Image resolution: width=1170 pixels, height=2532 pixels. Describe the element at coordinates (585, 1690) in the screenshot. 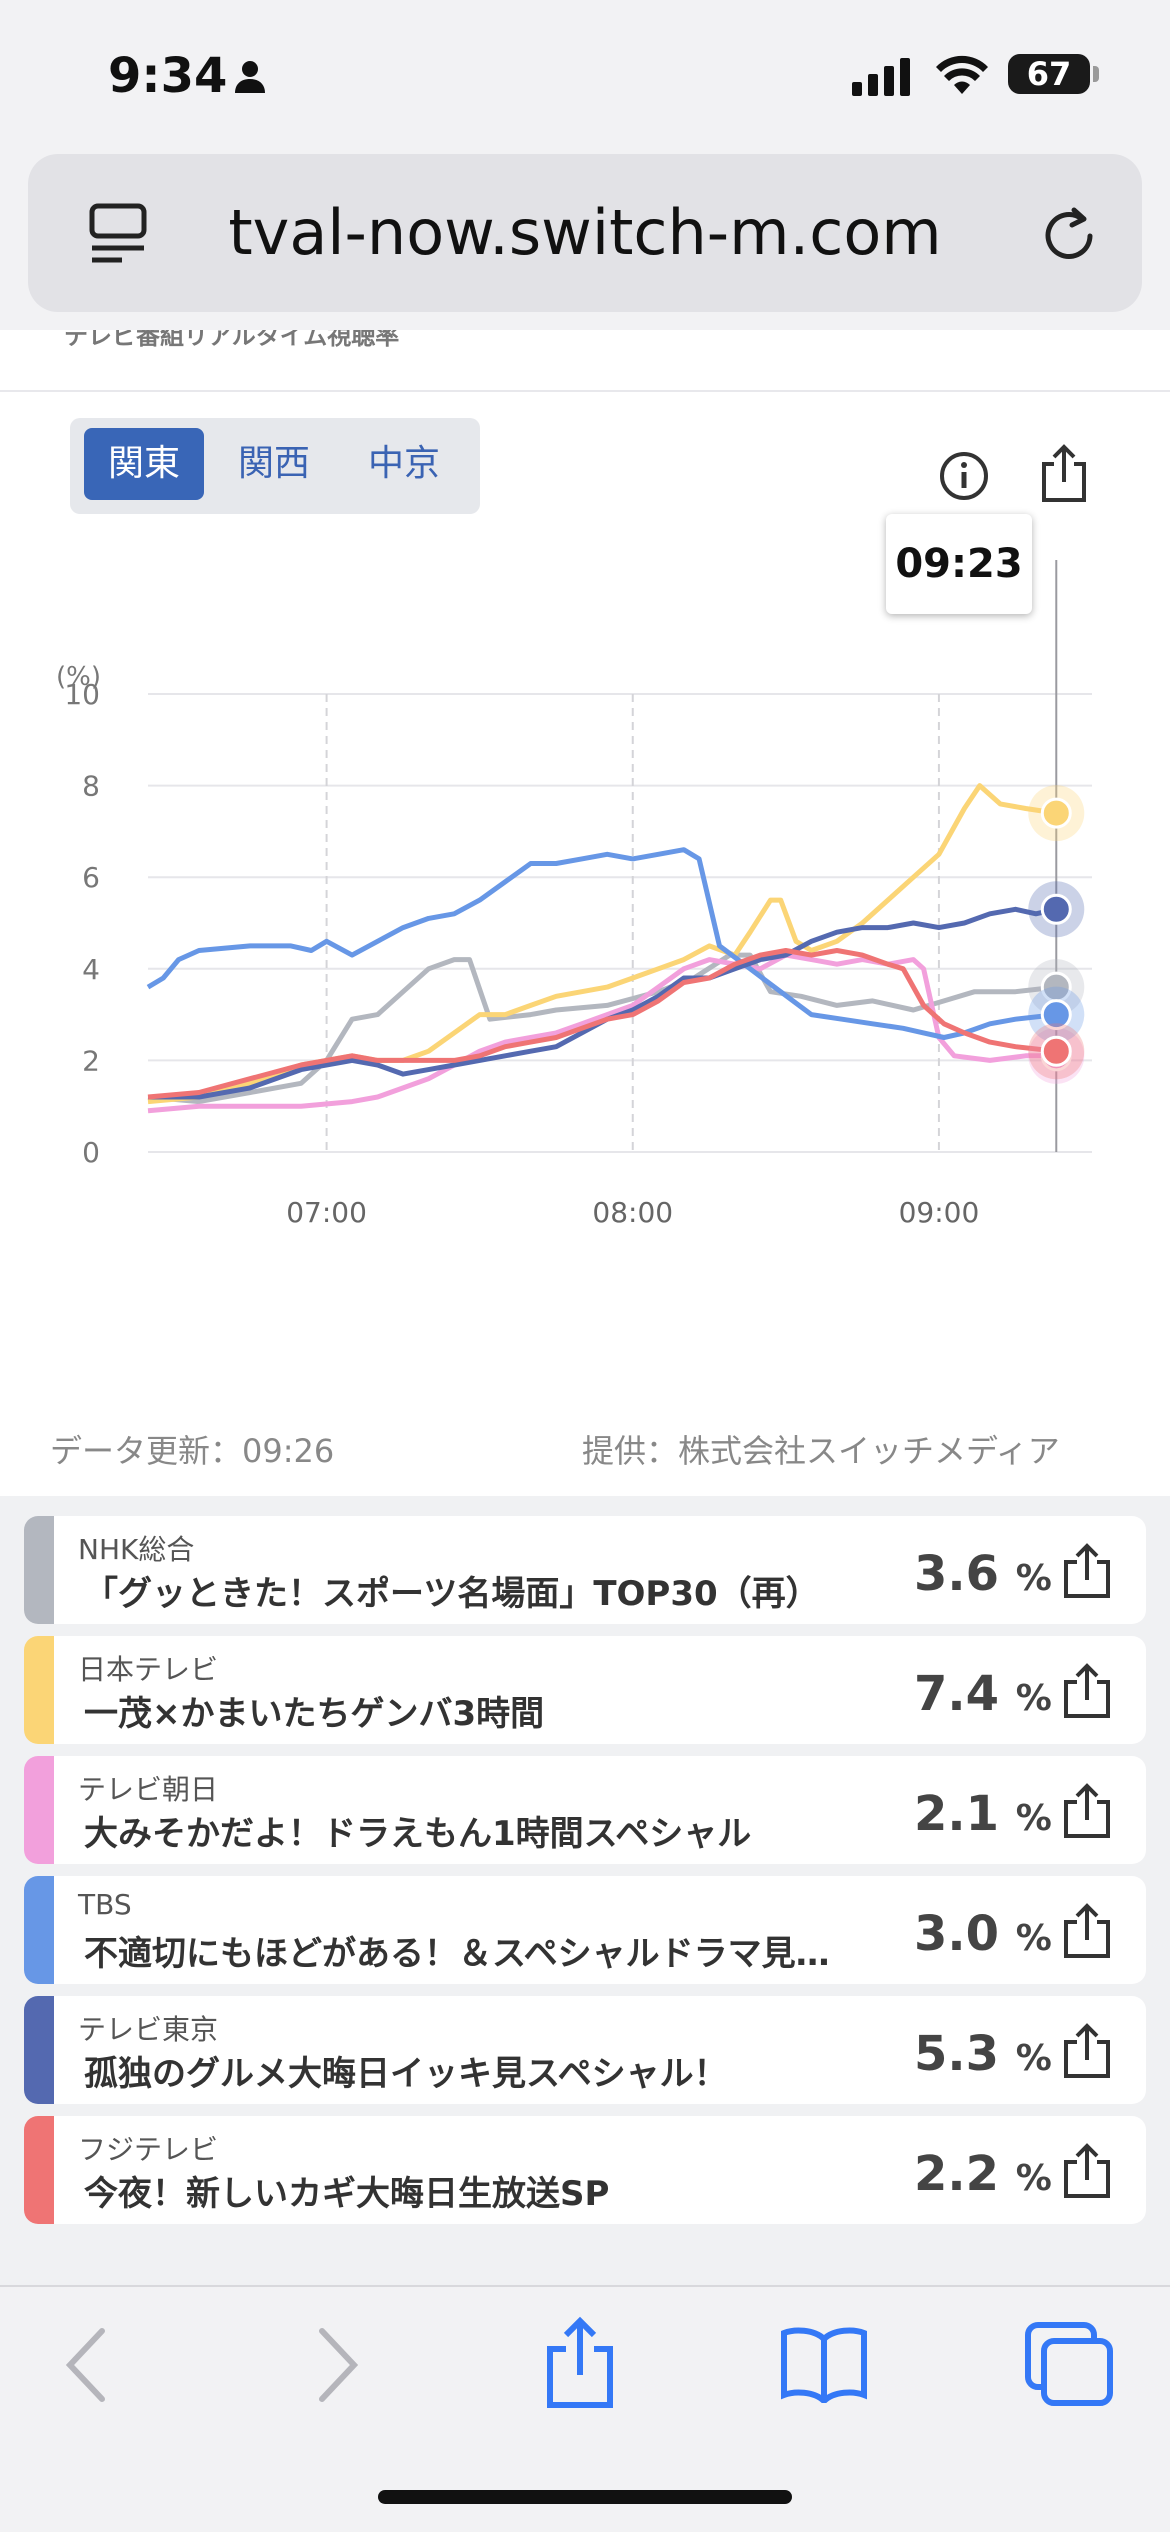

I see `program-card: 日本テレビ一茂×かまいたちゲンバ3時間 7.4 %` at that location.